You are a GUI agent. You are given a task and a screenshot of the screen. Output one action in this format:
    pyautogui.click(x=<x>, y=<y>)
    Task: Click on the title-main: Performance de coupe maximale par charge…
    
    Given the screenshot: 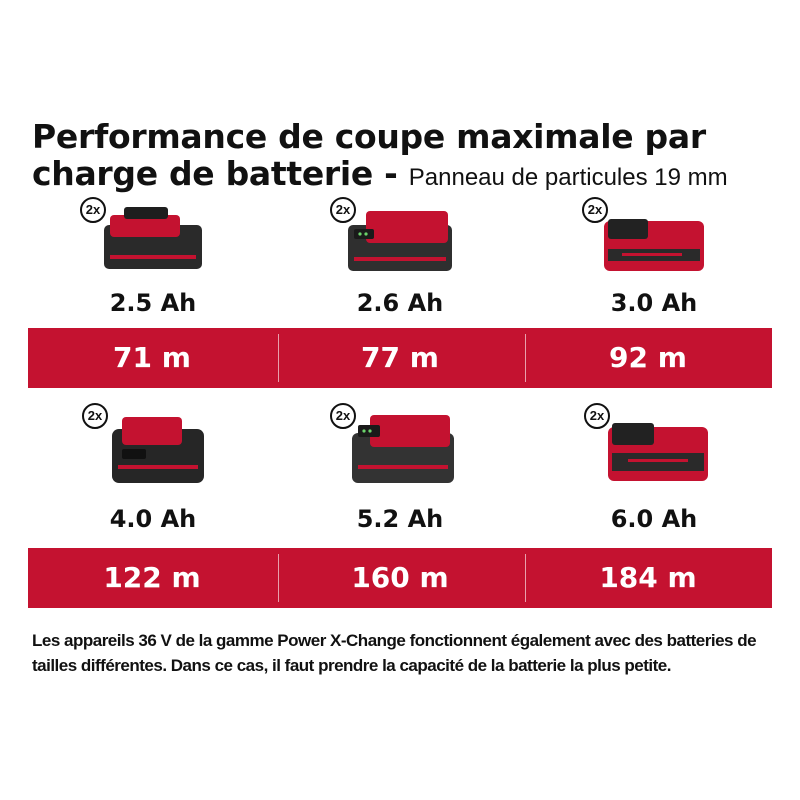 What is the action you would take?
    pyautogui.click(x=369, y=155)
    